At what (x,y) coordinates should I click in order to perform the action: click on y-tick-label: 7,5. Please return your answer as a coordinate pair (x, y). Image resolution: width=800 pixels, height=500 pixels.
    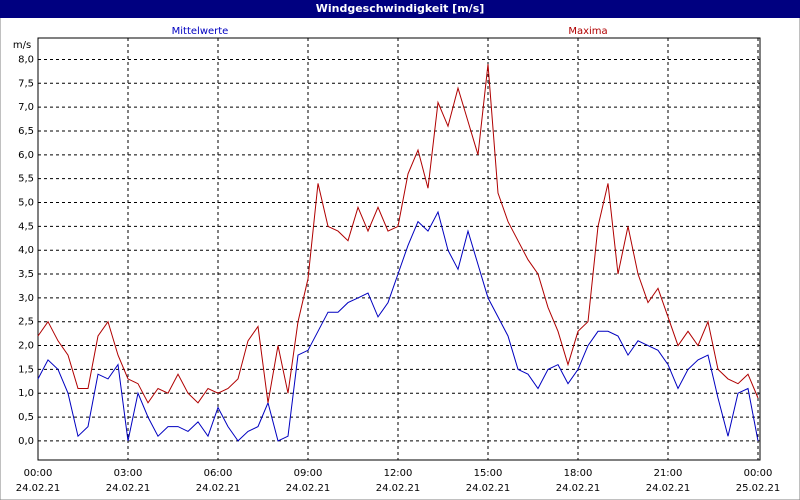
    Looking at the image, I should click on (26, 83).